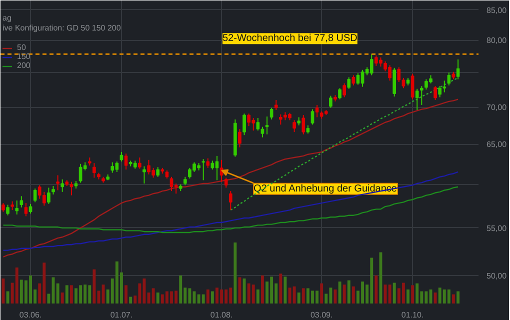  Describe the element at coordinates (497, 145) in the screenshot. I see `y-tick-label: 65,00` at that location.